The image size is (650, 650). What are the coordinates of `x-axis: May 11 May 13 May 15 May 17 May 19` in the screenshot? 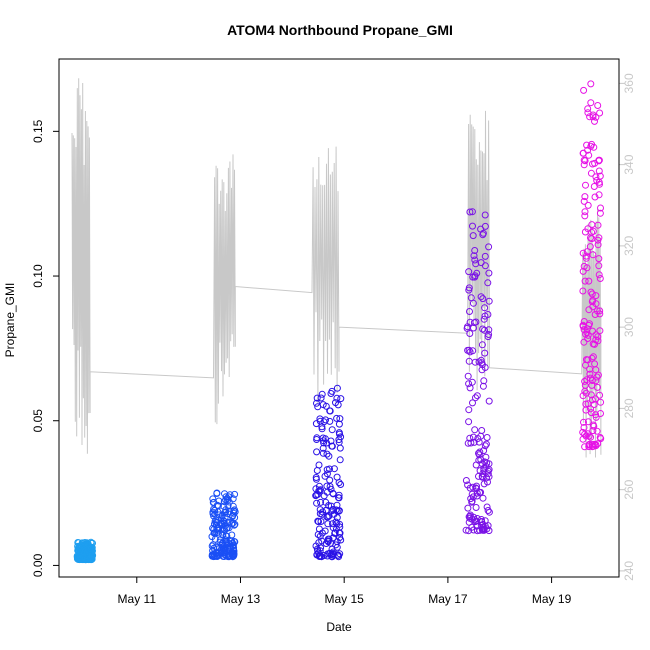 It's located at (345, 591).